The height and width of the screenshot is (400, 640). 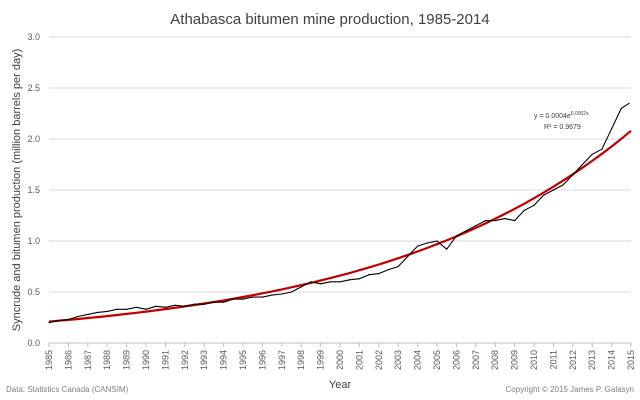 I want to click on trend-equation-base: y = 0.0004e, so click(x=552, y=116).